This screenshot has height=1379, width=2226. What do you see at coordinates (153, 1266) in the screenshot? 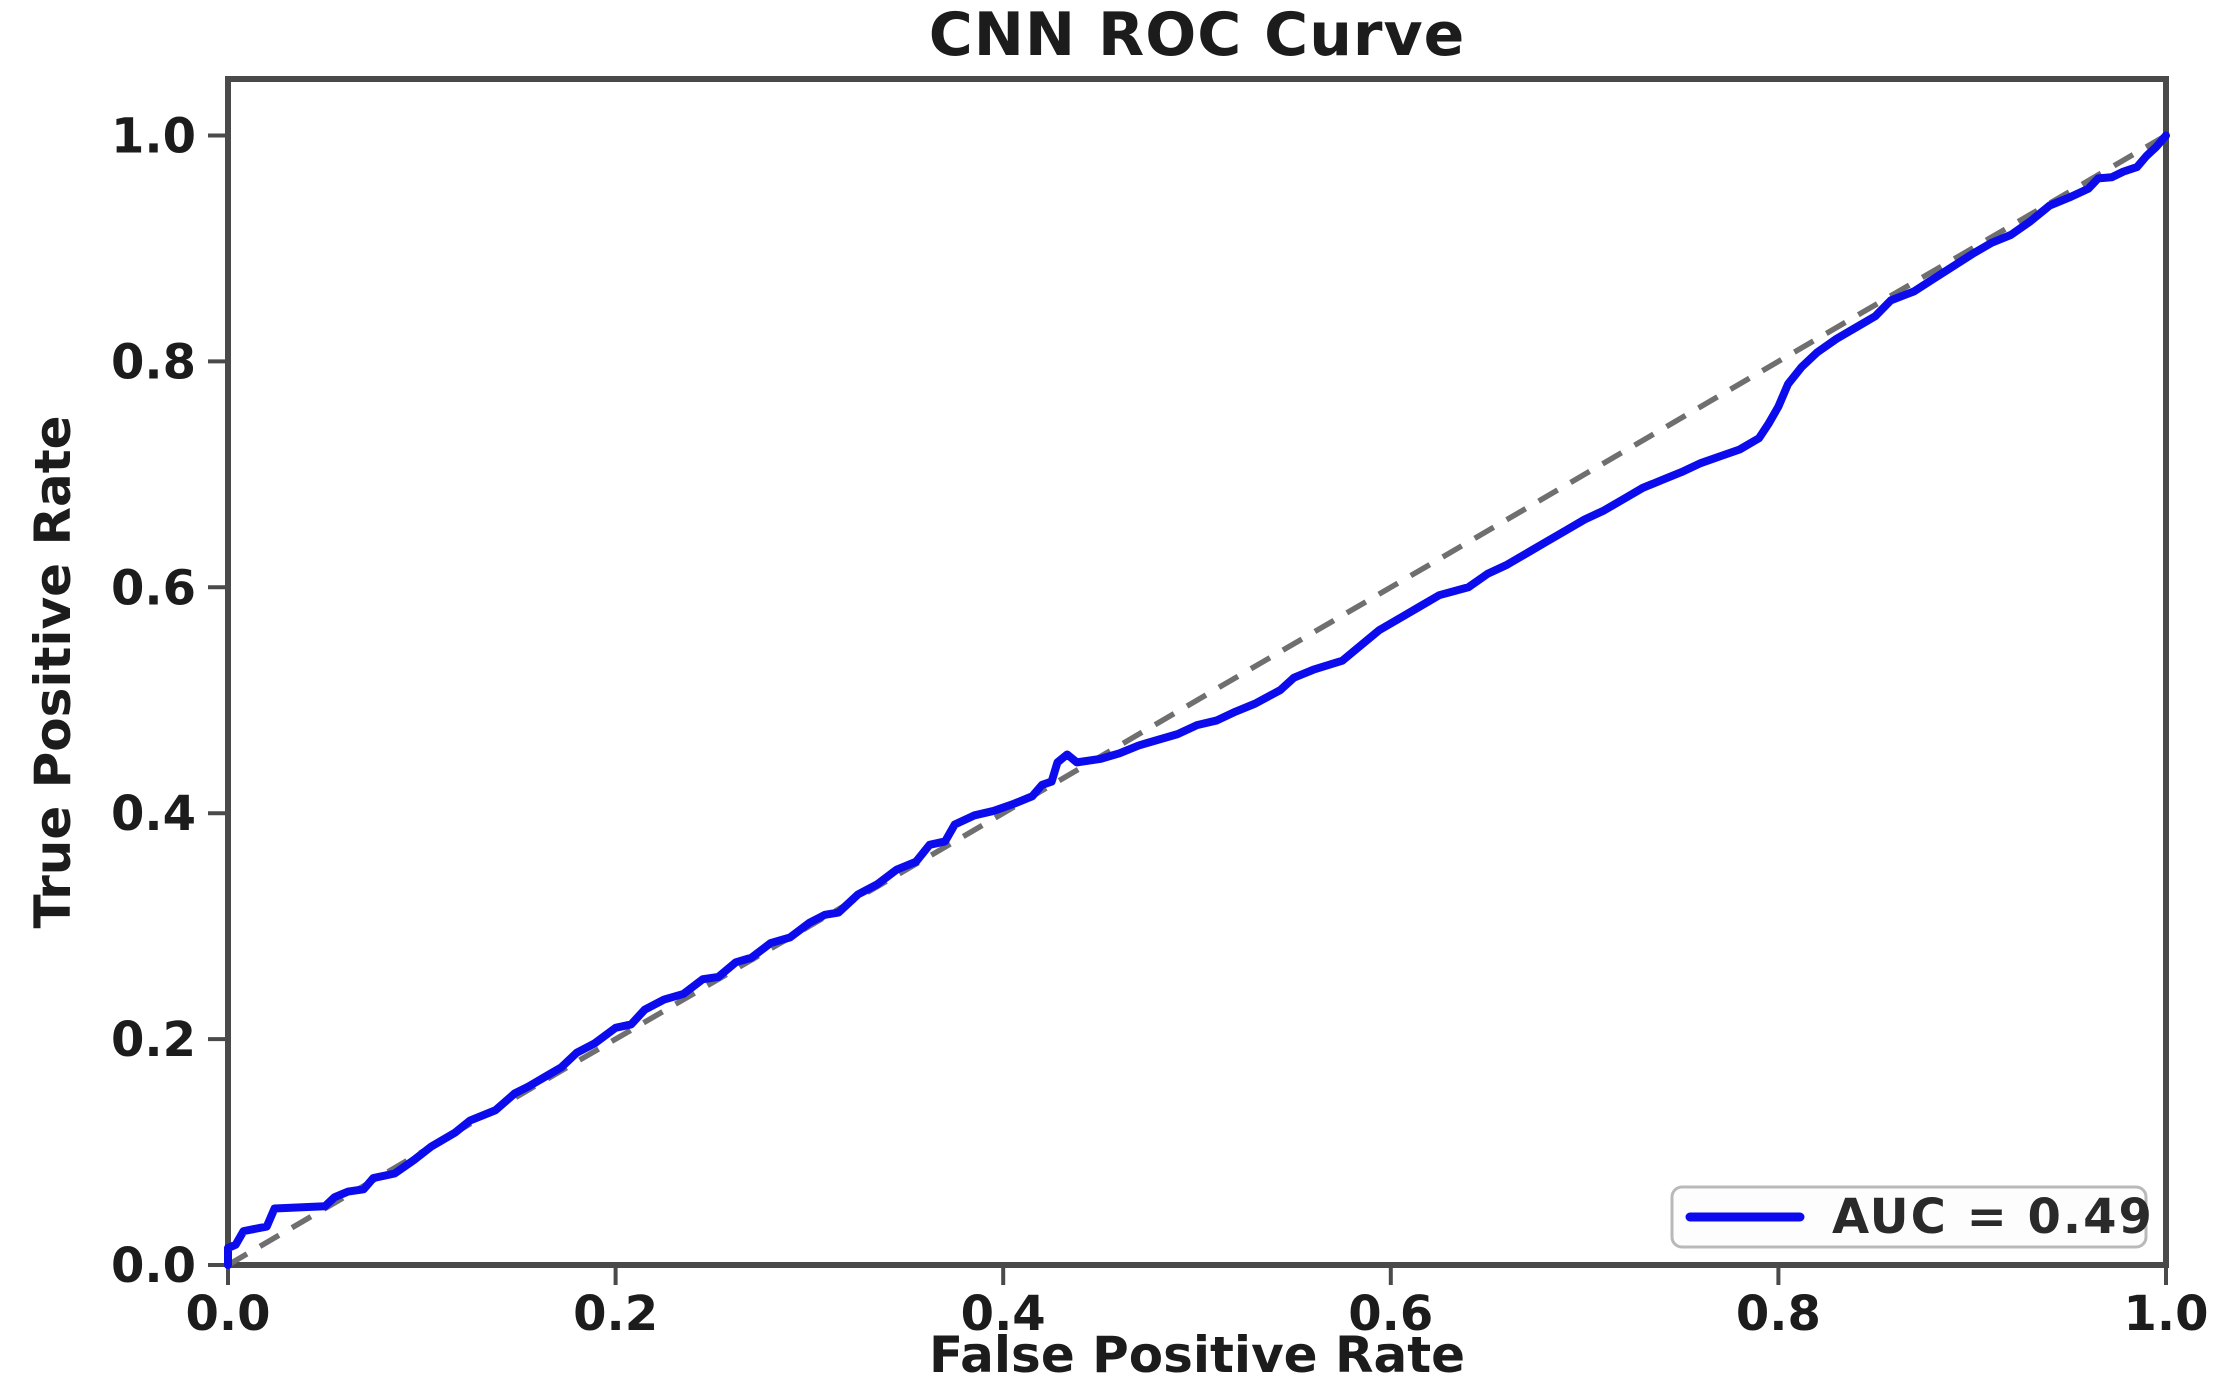
I see `y-tick-label: 0.0` at bounding box center [153, 1266].